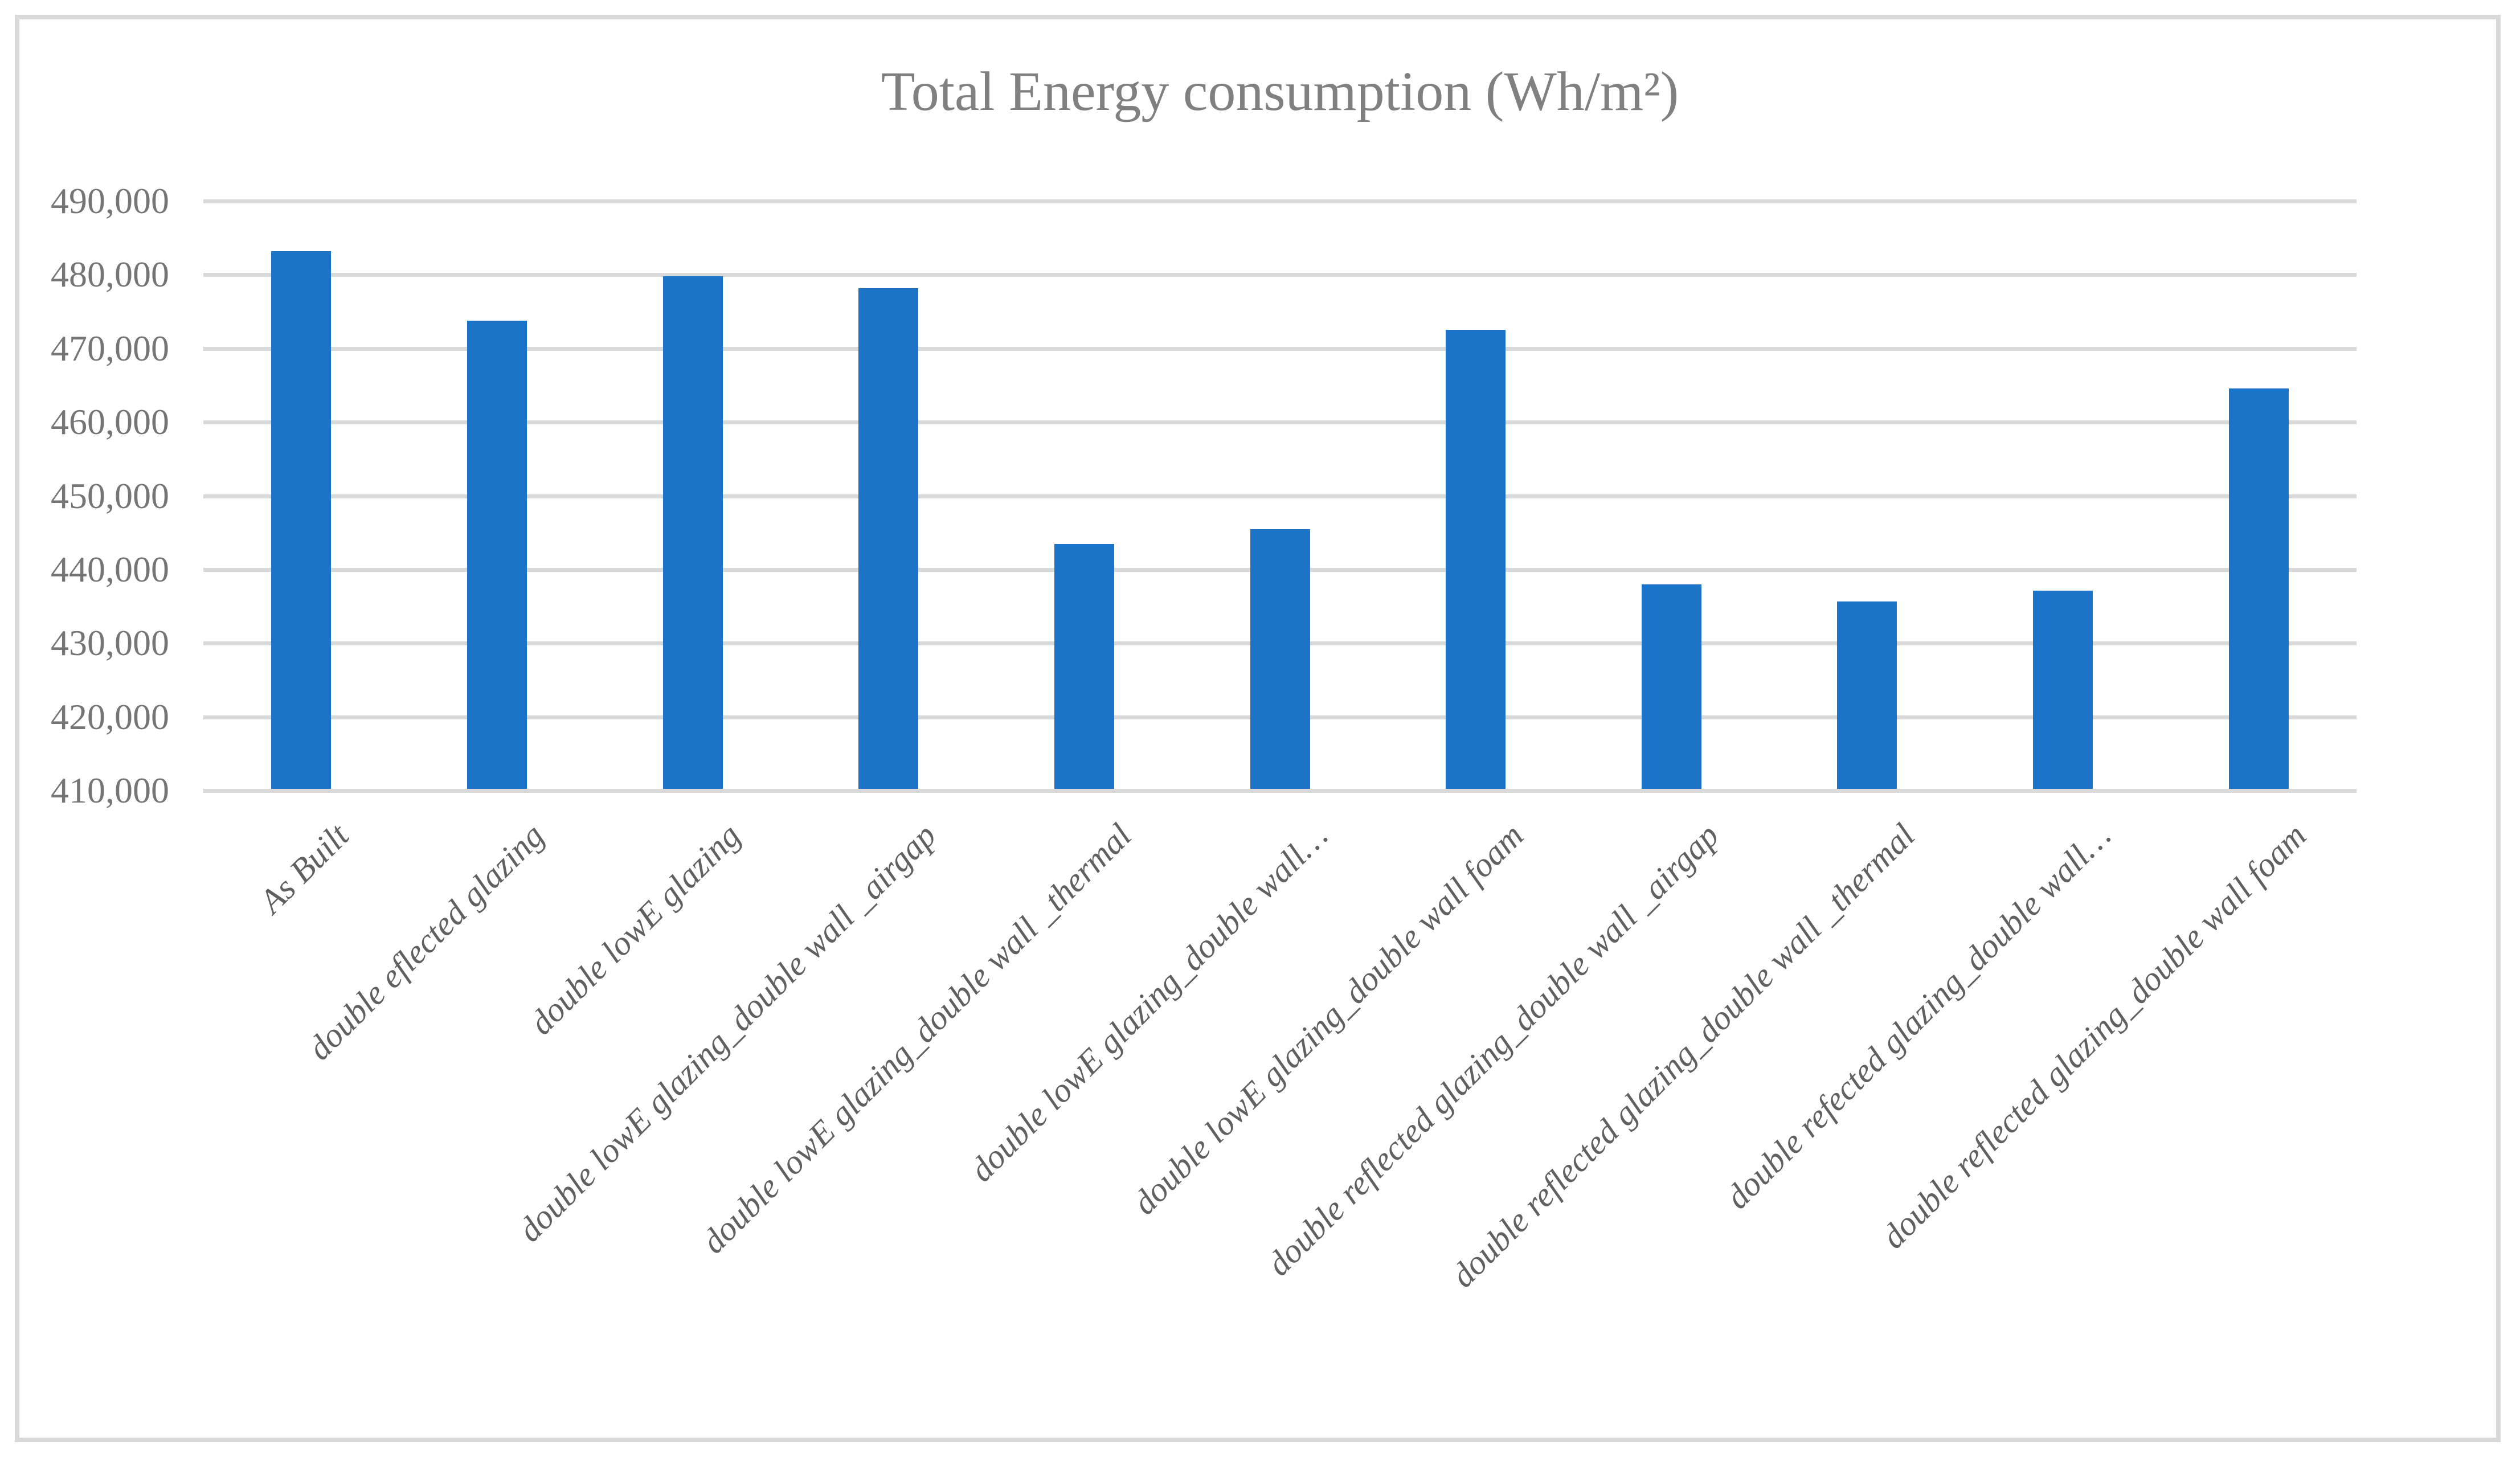 This screenshot has height=1457, width=2520. I want to click on y-axis-tick-label: 440,000, so click(110, 569).